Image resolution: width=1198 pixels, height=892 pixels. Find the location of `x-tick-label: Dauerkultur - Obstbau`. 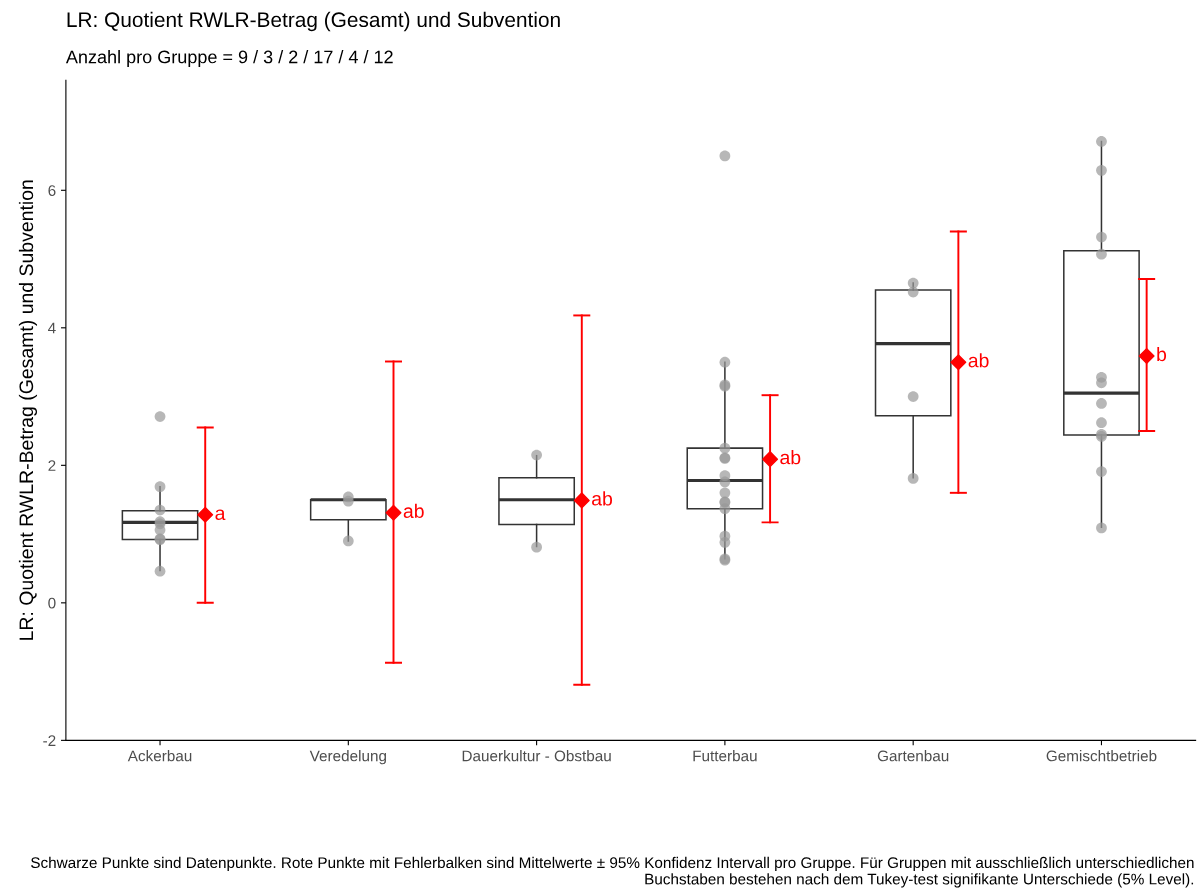

x-tick-label: Dauerkultur - Obstbau is located at coordinates (536, 756).